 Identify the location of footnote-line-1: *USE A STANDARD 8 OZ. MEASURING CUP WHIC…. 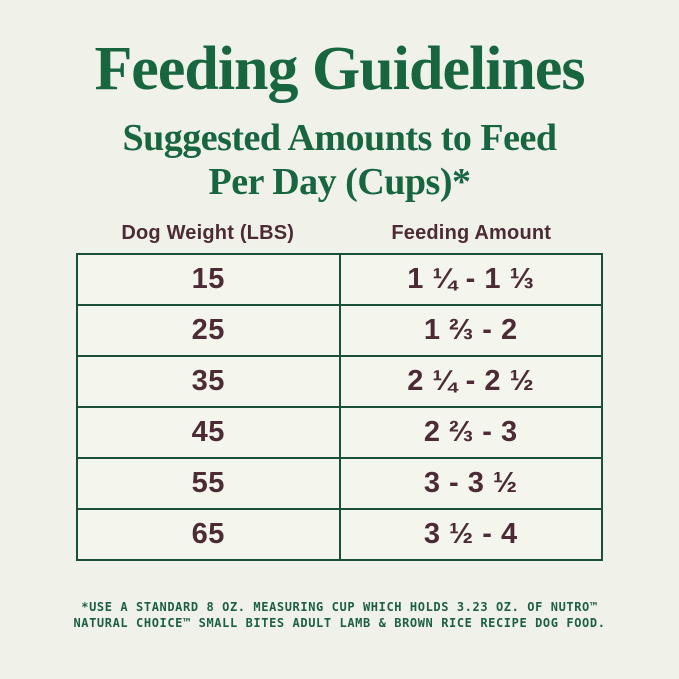
(339, 607).